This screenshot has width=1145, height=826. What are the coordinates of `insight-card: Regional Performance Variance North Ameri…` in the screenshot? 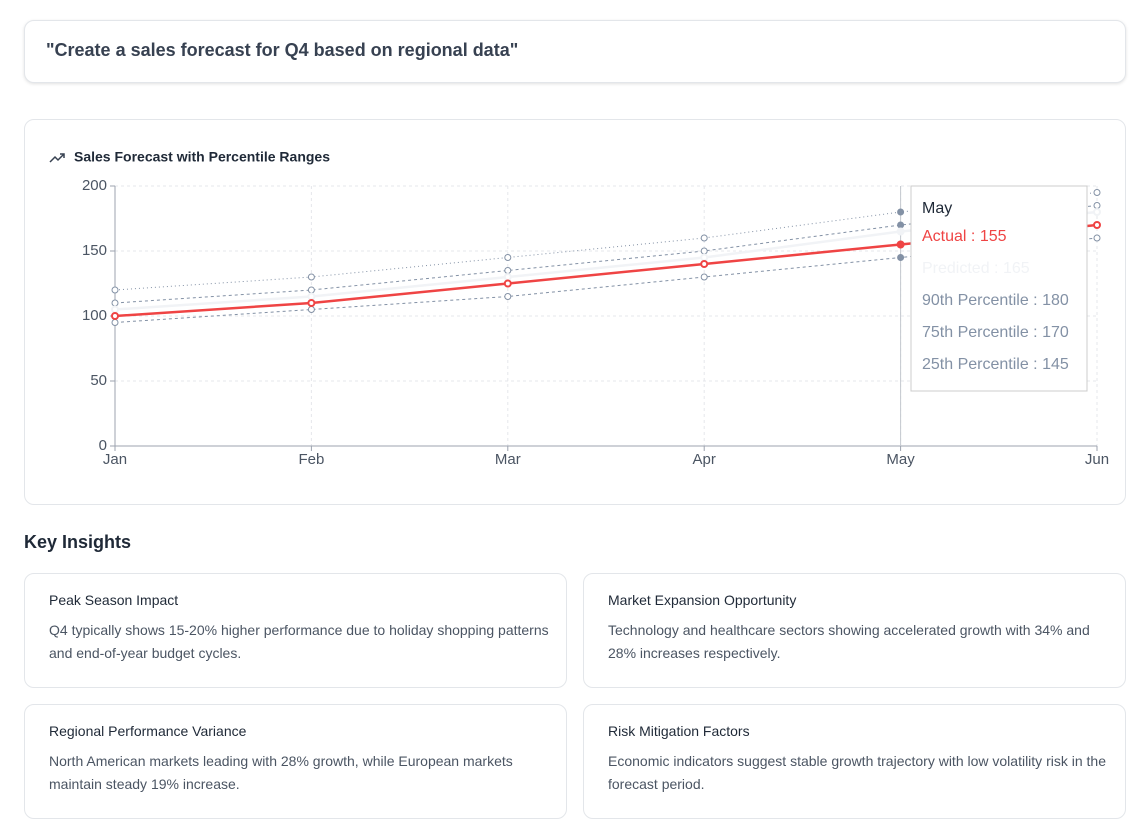 It's located at (295, 761).